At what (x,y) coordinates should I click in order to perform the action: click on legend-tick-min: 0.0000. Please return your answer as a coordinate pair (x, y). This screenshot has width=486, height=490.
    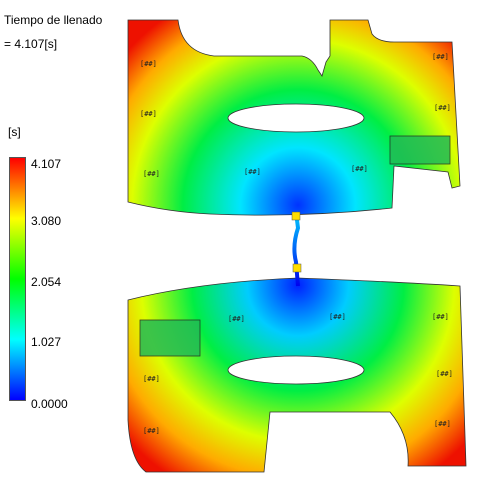
    Looking at the image, I should click on (49, 404).